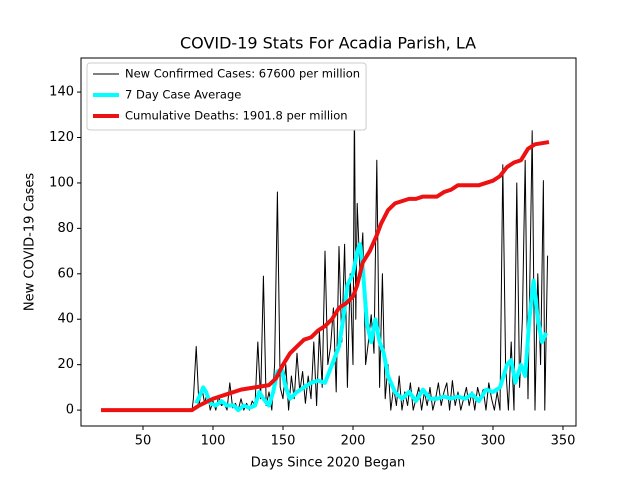  What do you see at coordinates (30, 242) in the screenshot?
I see `y-axis-label: New COVID-19 Cases` at bounding box center [30, 242].